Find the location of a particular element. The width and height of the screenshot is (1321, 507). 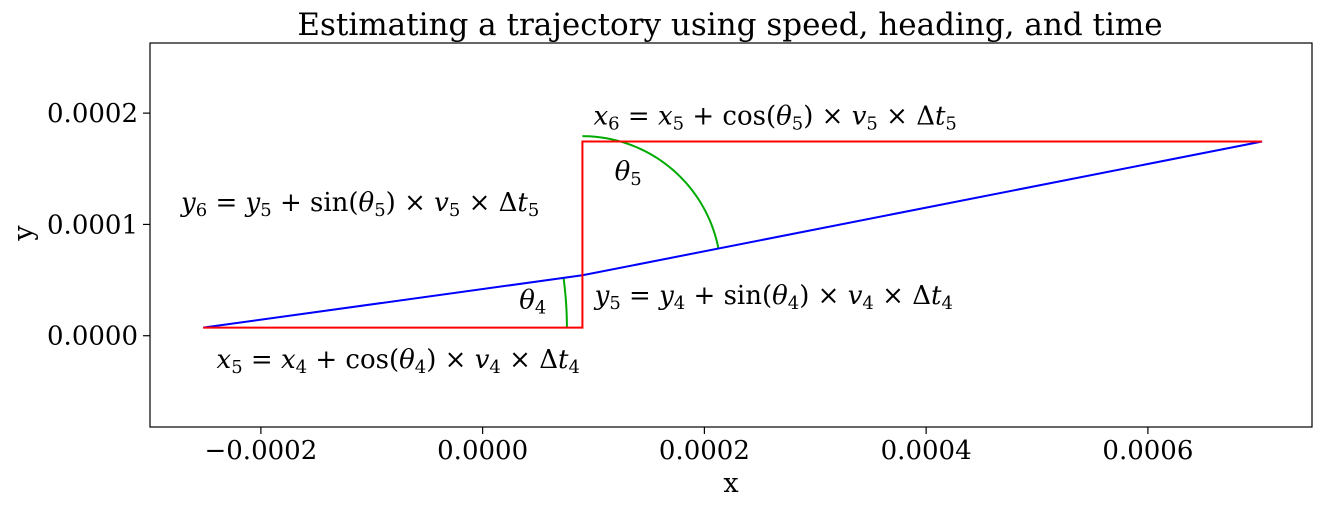

angle-label-theta4: θ4 is located at coordinates (532, 301).